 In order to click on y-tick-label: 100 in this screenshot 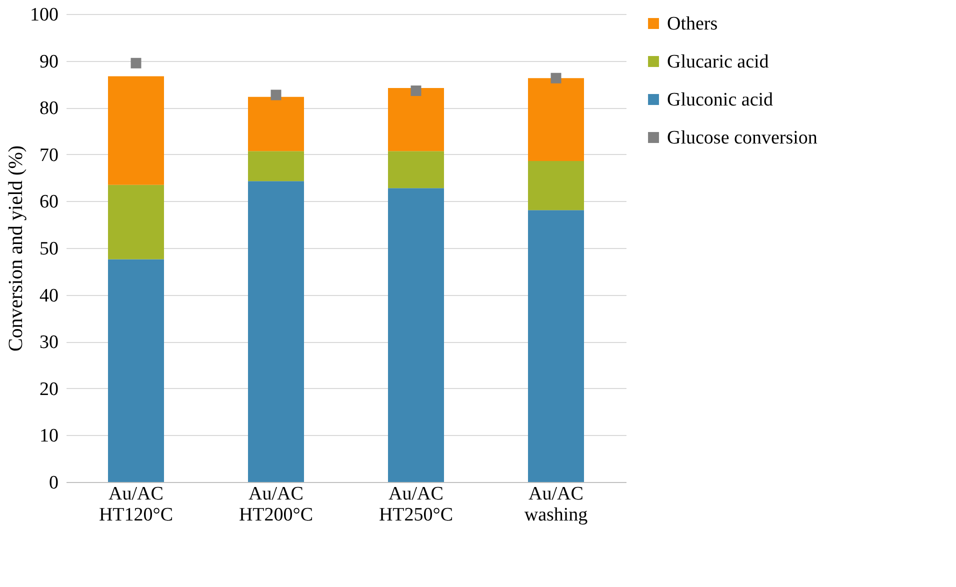, I will do `click(44, 15)`.